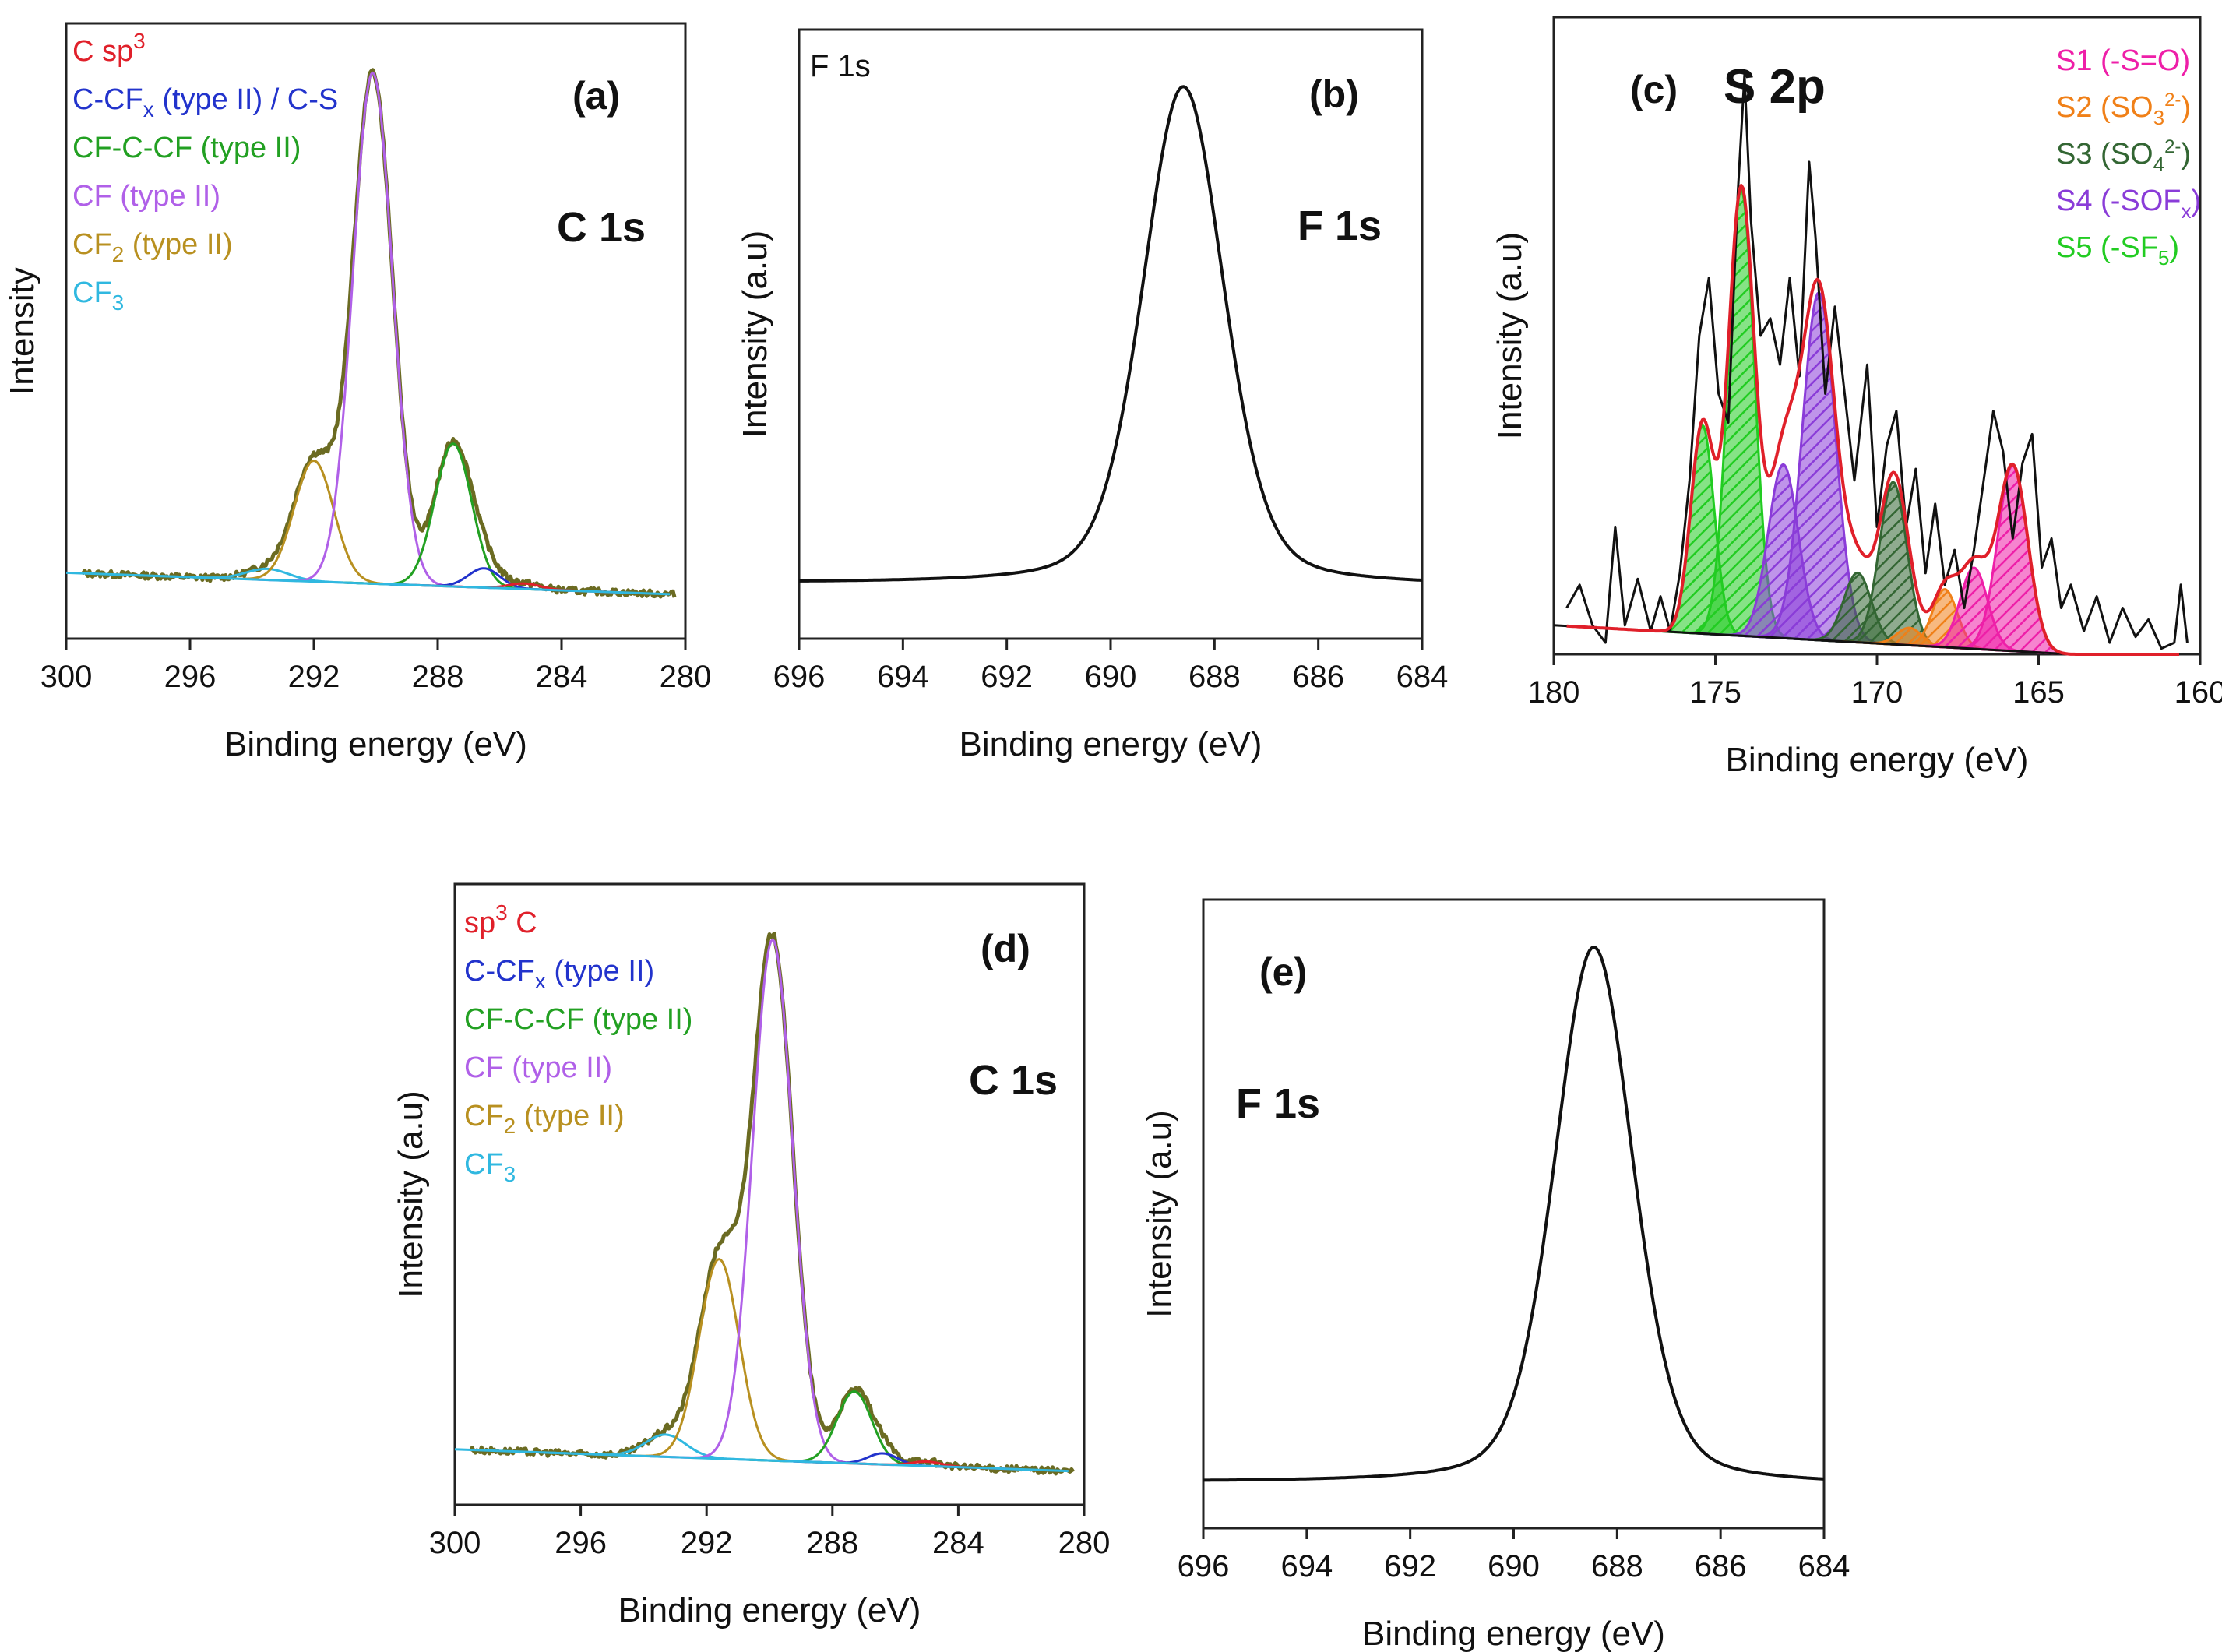  I want to click on legend-entry: CF2 (type II), so click(545, 1119).